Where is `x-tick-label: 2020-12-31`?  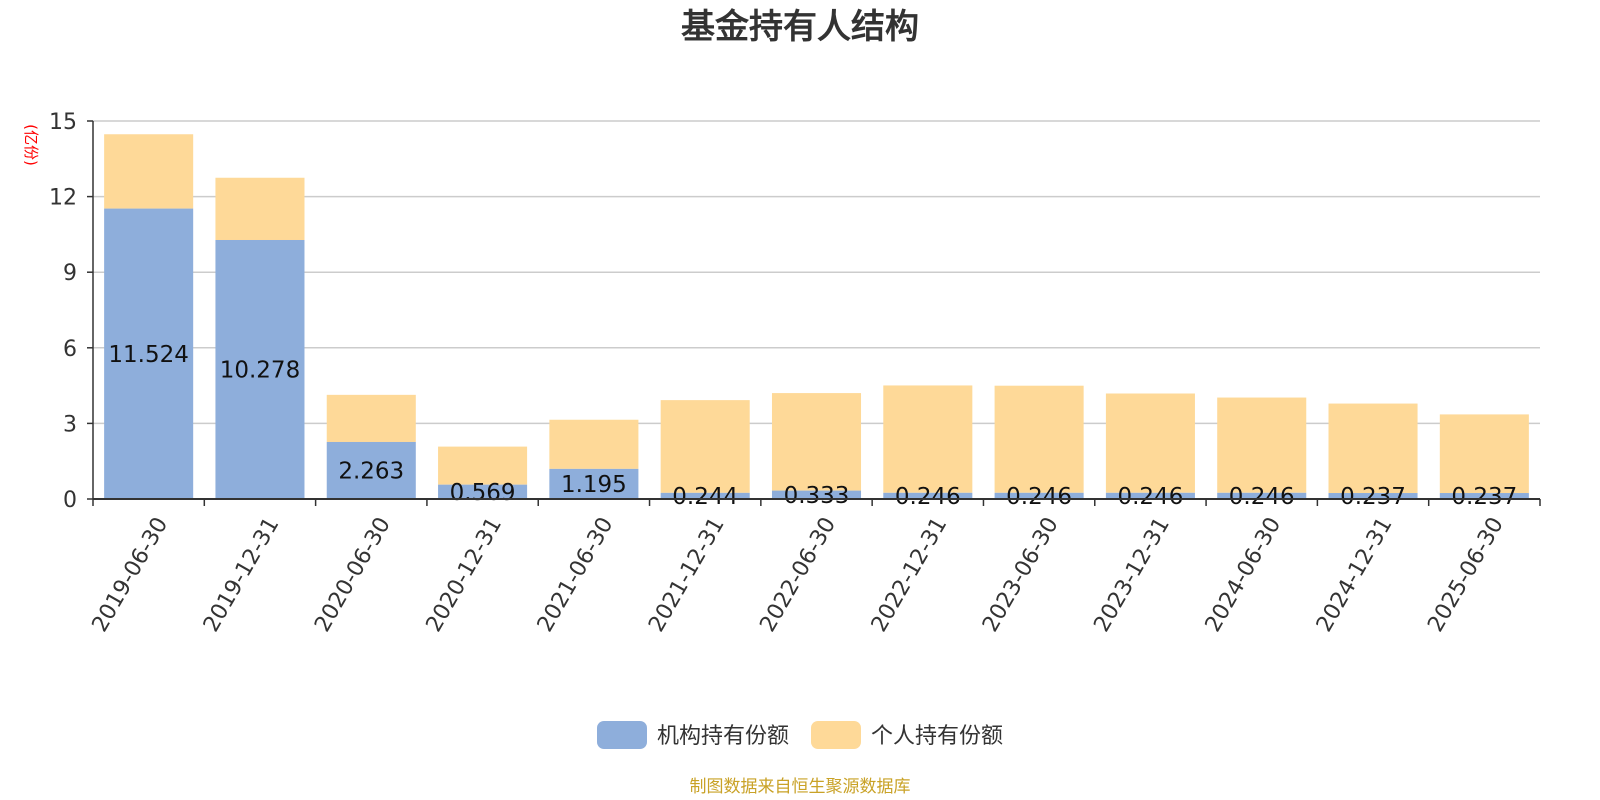
x-tick-label: 2020-12-31 is located at coordinates (465, 574).